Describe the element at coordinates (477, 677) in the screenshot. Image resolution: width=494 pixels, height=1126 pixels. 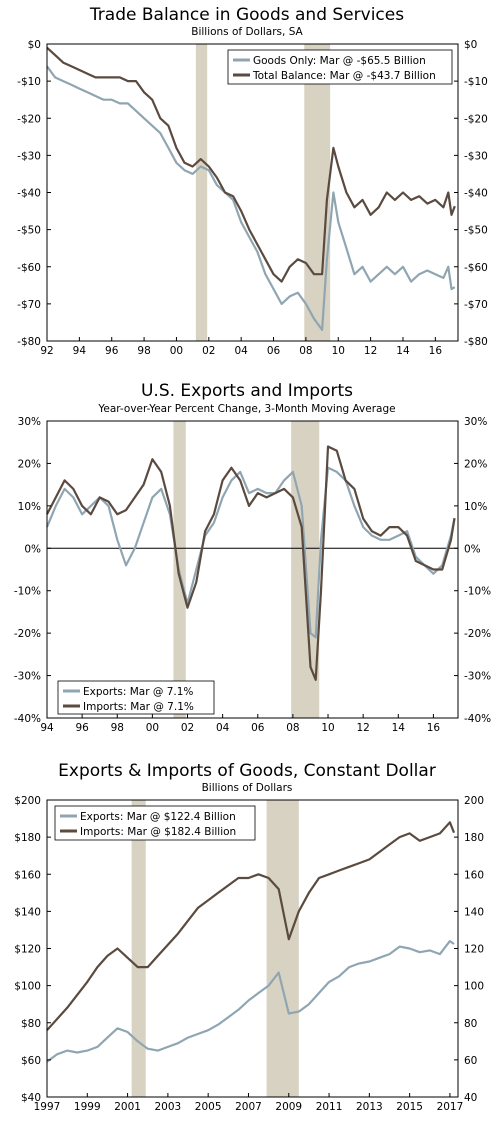
I see `y-tick-label-right: -30%` at that location.